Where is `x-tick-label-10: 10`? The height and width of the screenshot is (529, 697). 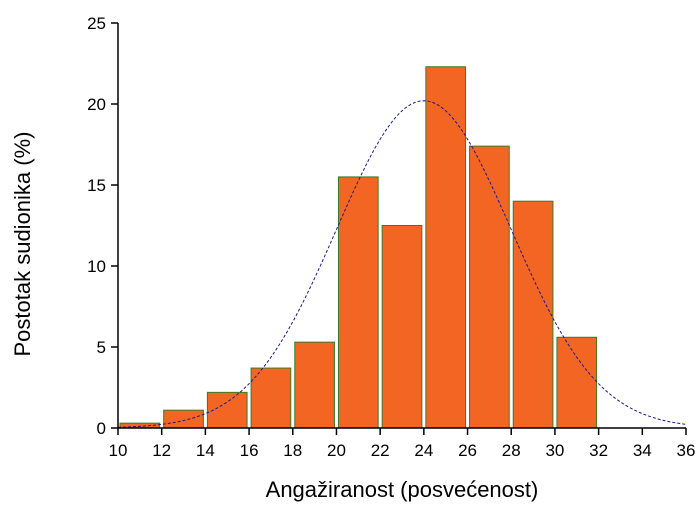 x-tick-label-10: 10 is located at coordinates (118, 450).